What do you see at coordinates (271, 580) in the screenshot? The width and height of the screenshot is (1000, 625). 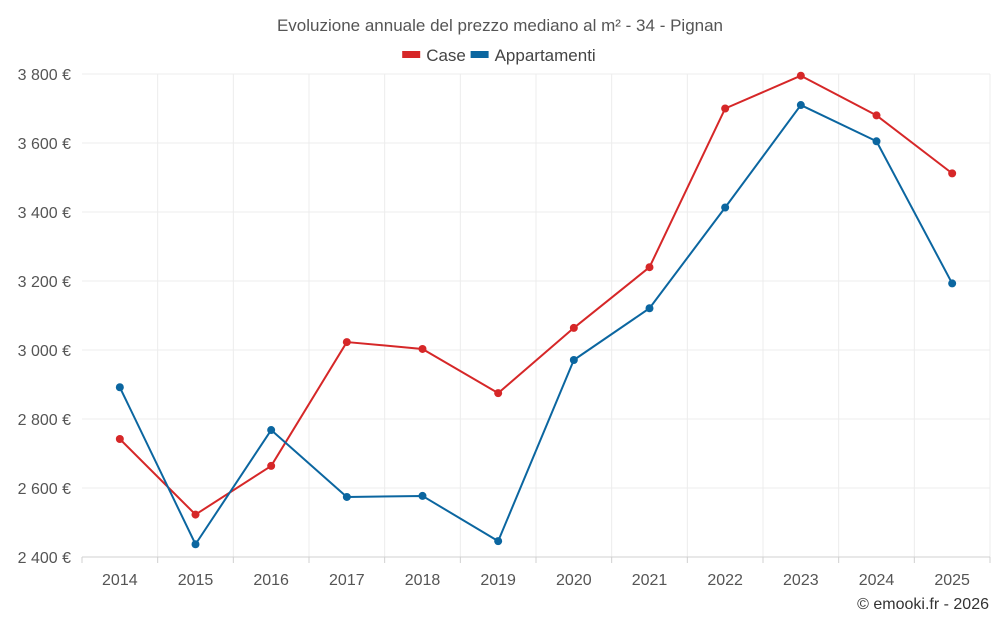 I see `x-tick-label: 2016` at bounding box center [271, 580].